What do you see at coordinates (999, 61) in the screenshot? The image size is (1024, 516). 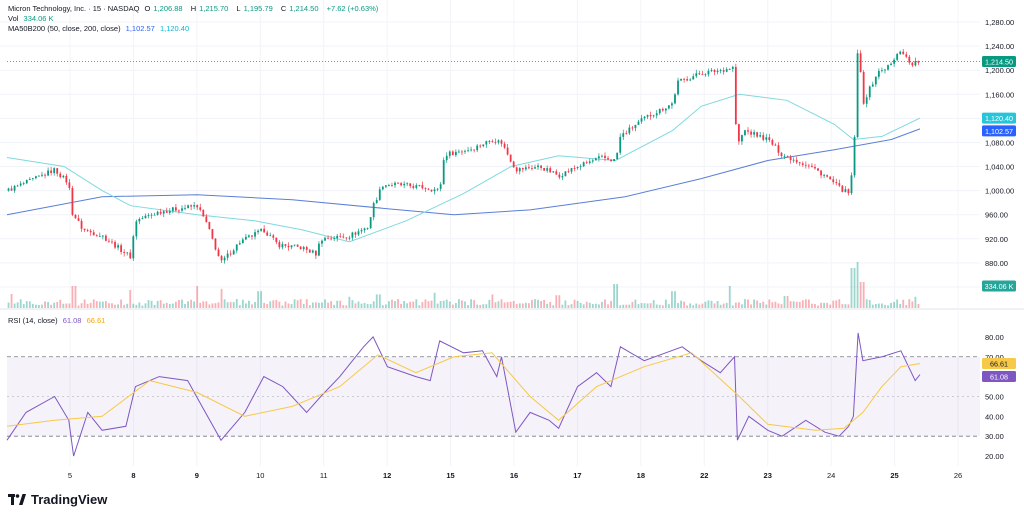 I see `last-price-label-bg` at bounding box center [999, 61].